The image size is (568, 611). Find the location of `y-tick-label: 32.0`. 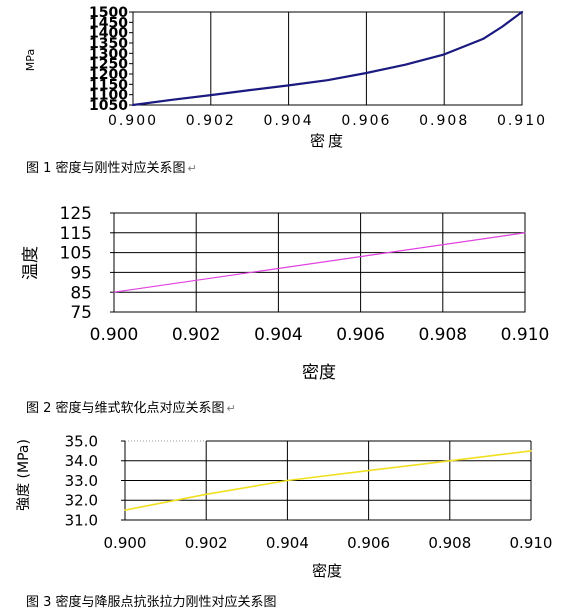

y-tick-label: 32.0 is located at coordinates (81, 501).